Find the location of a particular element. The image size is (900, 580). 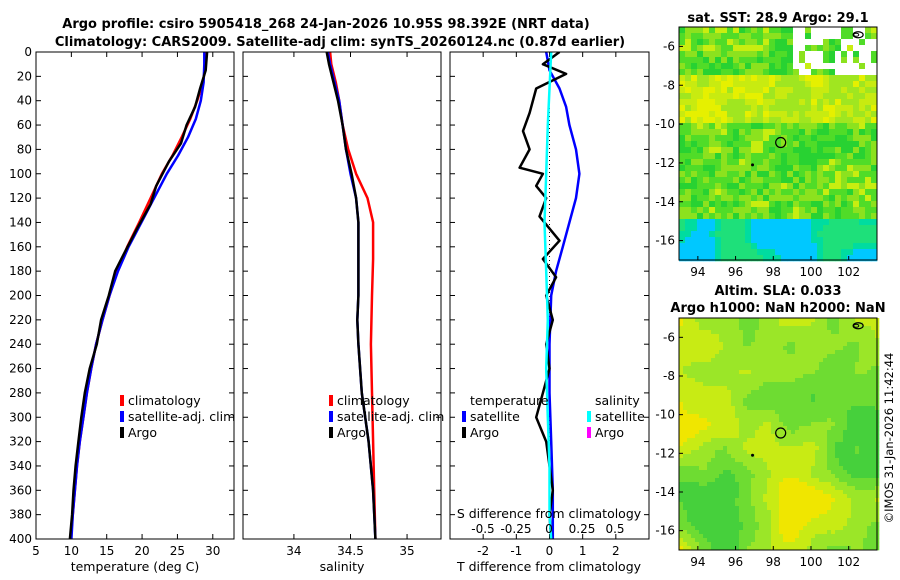

y-tick-label: 400 is located at coordinates (20, 539).